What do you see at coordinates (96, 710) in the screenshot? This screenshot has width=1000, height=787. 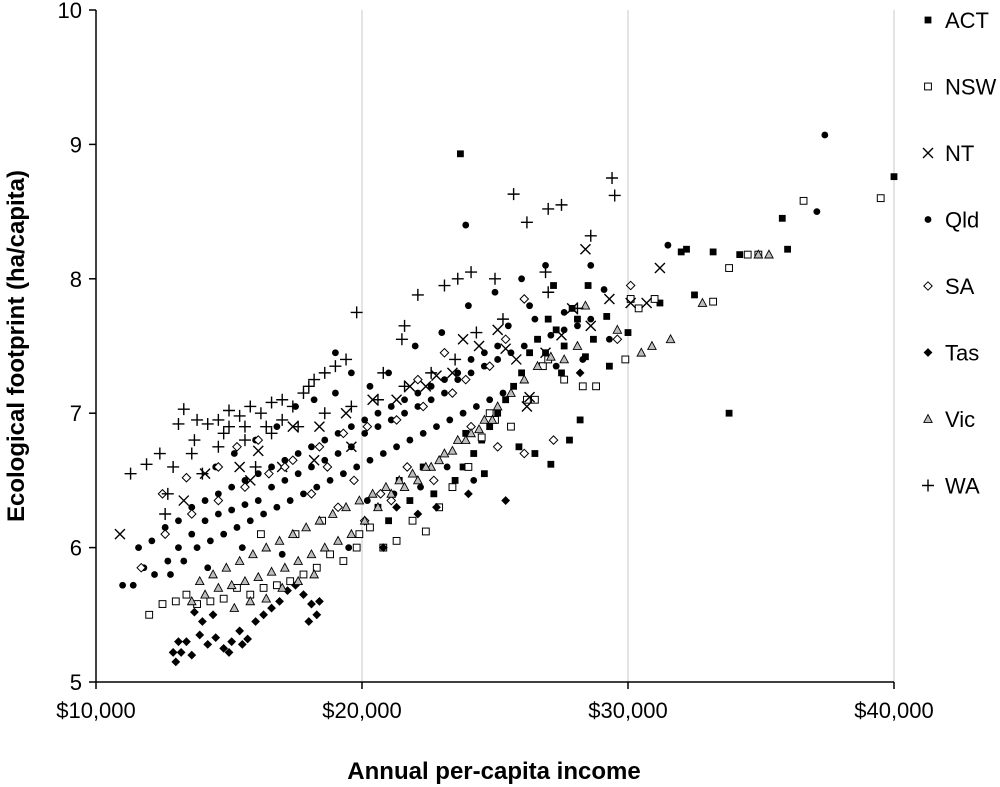 I see `x-tick-label: $10,000` at bounding box center [96, 710].